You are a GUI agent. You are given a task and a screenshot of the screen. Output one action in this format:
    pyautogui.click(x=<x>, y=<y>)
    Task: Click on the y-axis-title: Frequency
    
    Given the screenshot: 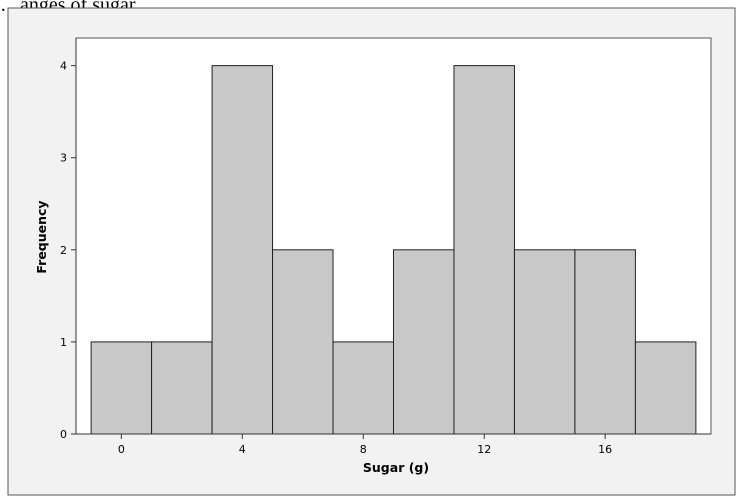 What is the action you would take?
    pyautogui.click(x=41, y=236)
    